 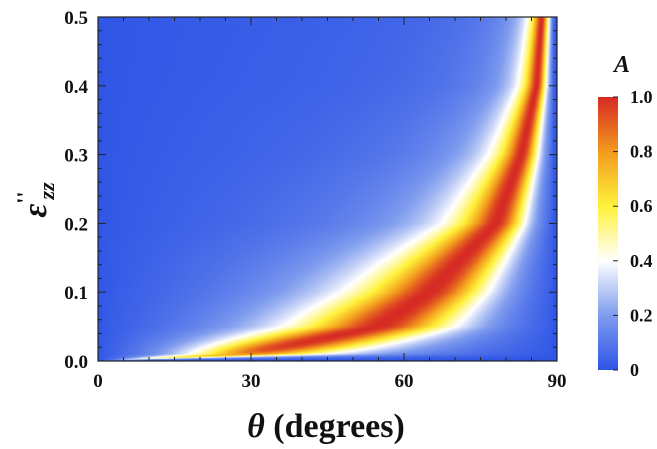 I want to click on colorbar-tick-label: 0.4, so click(x=641, y=261).